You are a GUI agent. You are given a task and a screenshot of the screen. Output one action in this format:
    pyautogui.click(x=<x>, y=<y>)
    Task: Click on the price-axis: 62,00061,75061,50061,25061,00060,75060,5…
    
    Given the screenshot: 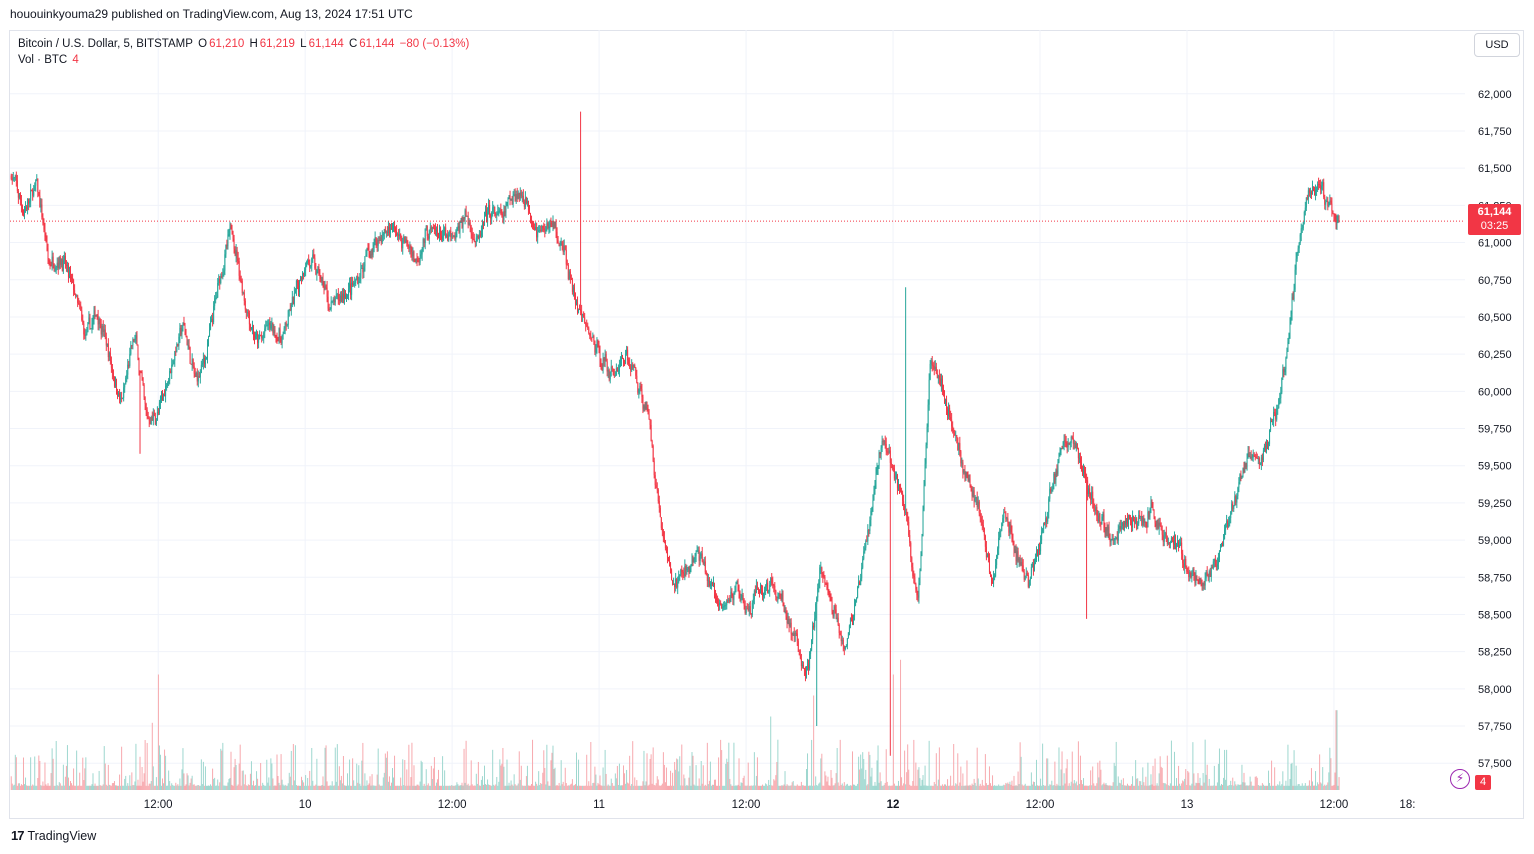 What is the action you would take?
    pyautogui.click(x=1495, y=429)
    